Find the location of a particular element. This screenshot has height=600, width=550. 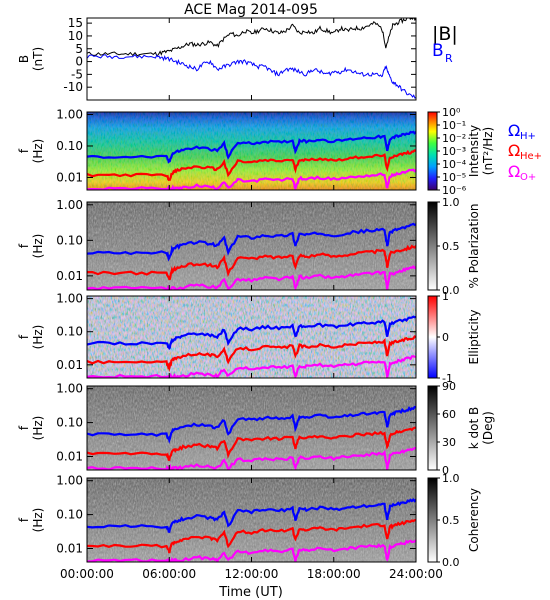

panel-4: 1.00 0.10 0.01 is located at coordinates (236, 426).